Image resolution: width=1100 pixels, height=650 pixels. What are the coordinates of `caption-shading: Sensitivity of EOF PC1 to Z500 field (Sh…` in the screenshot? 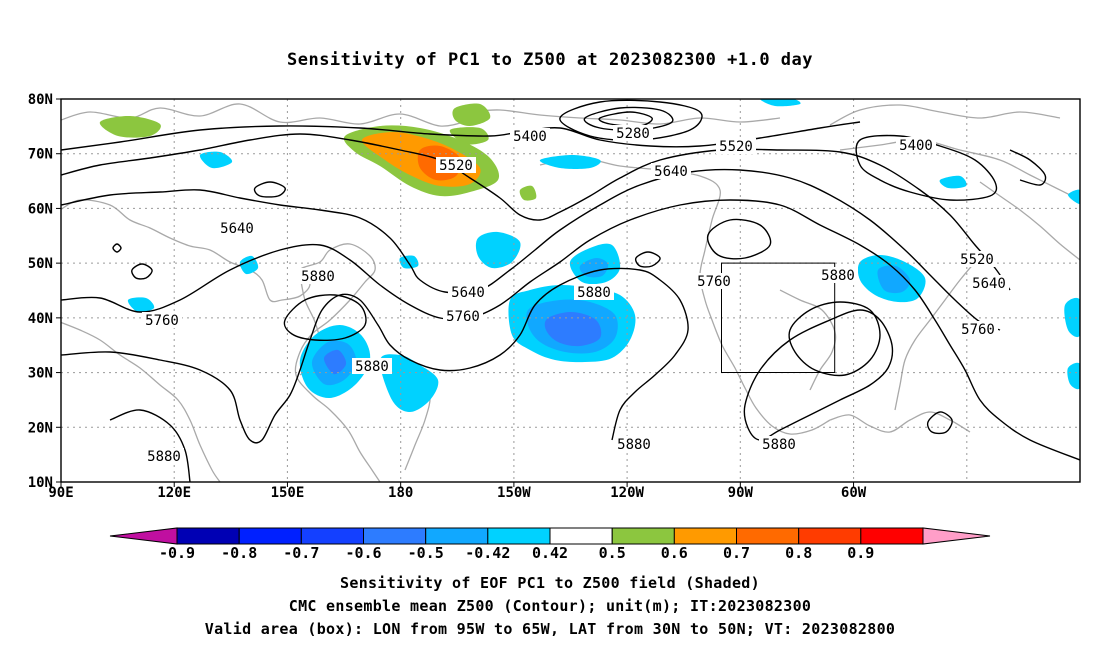 It's located at (550, 583).